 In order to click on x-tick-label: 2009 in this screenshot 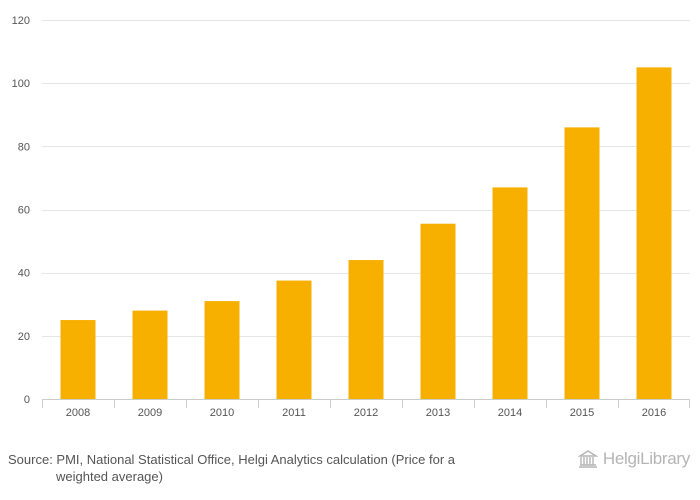, I will do `click(150, 413)`.